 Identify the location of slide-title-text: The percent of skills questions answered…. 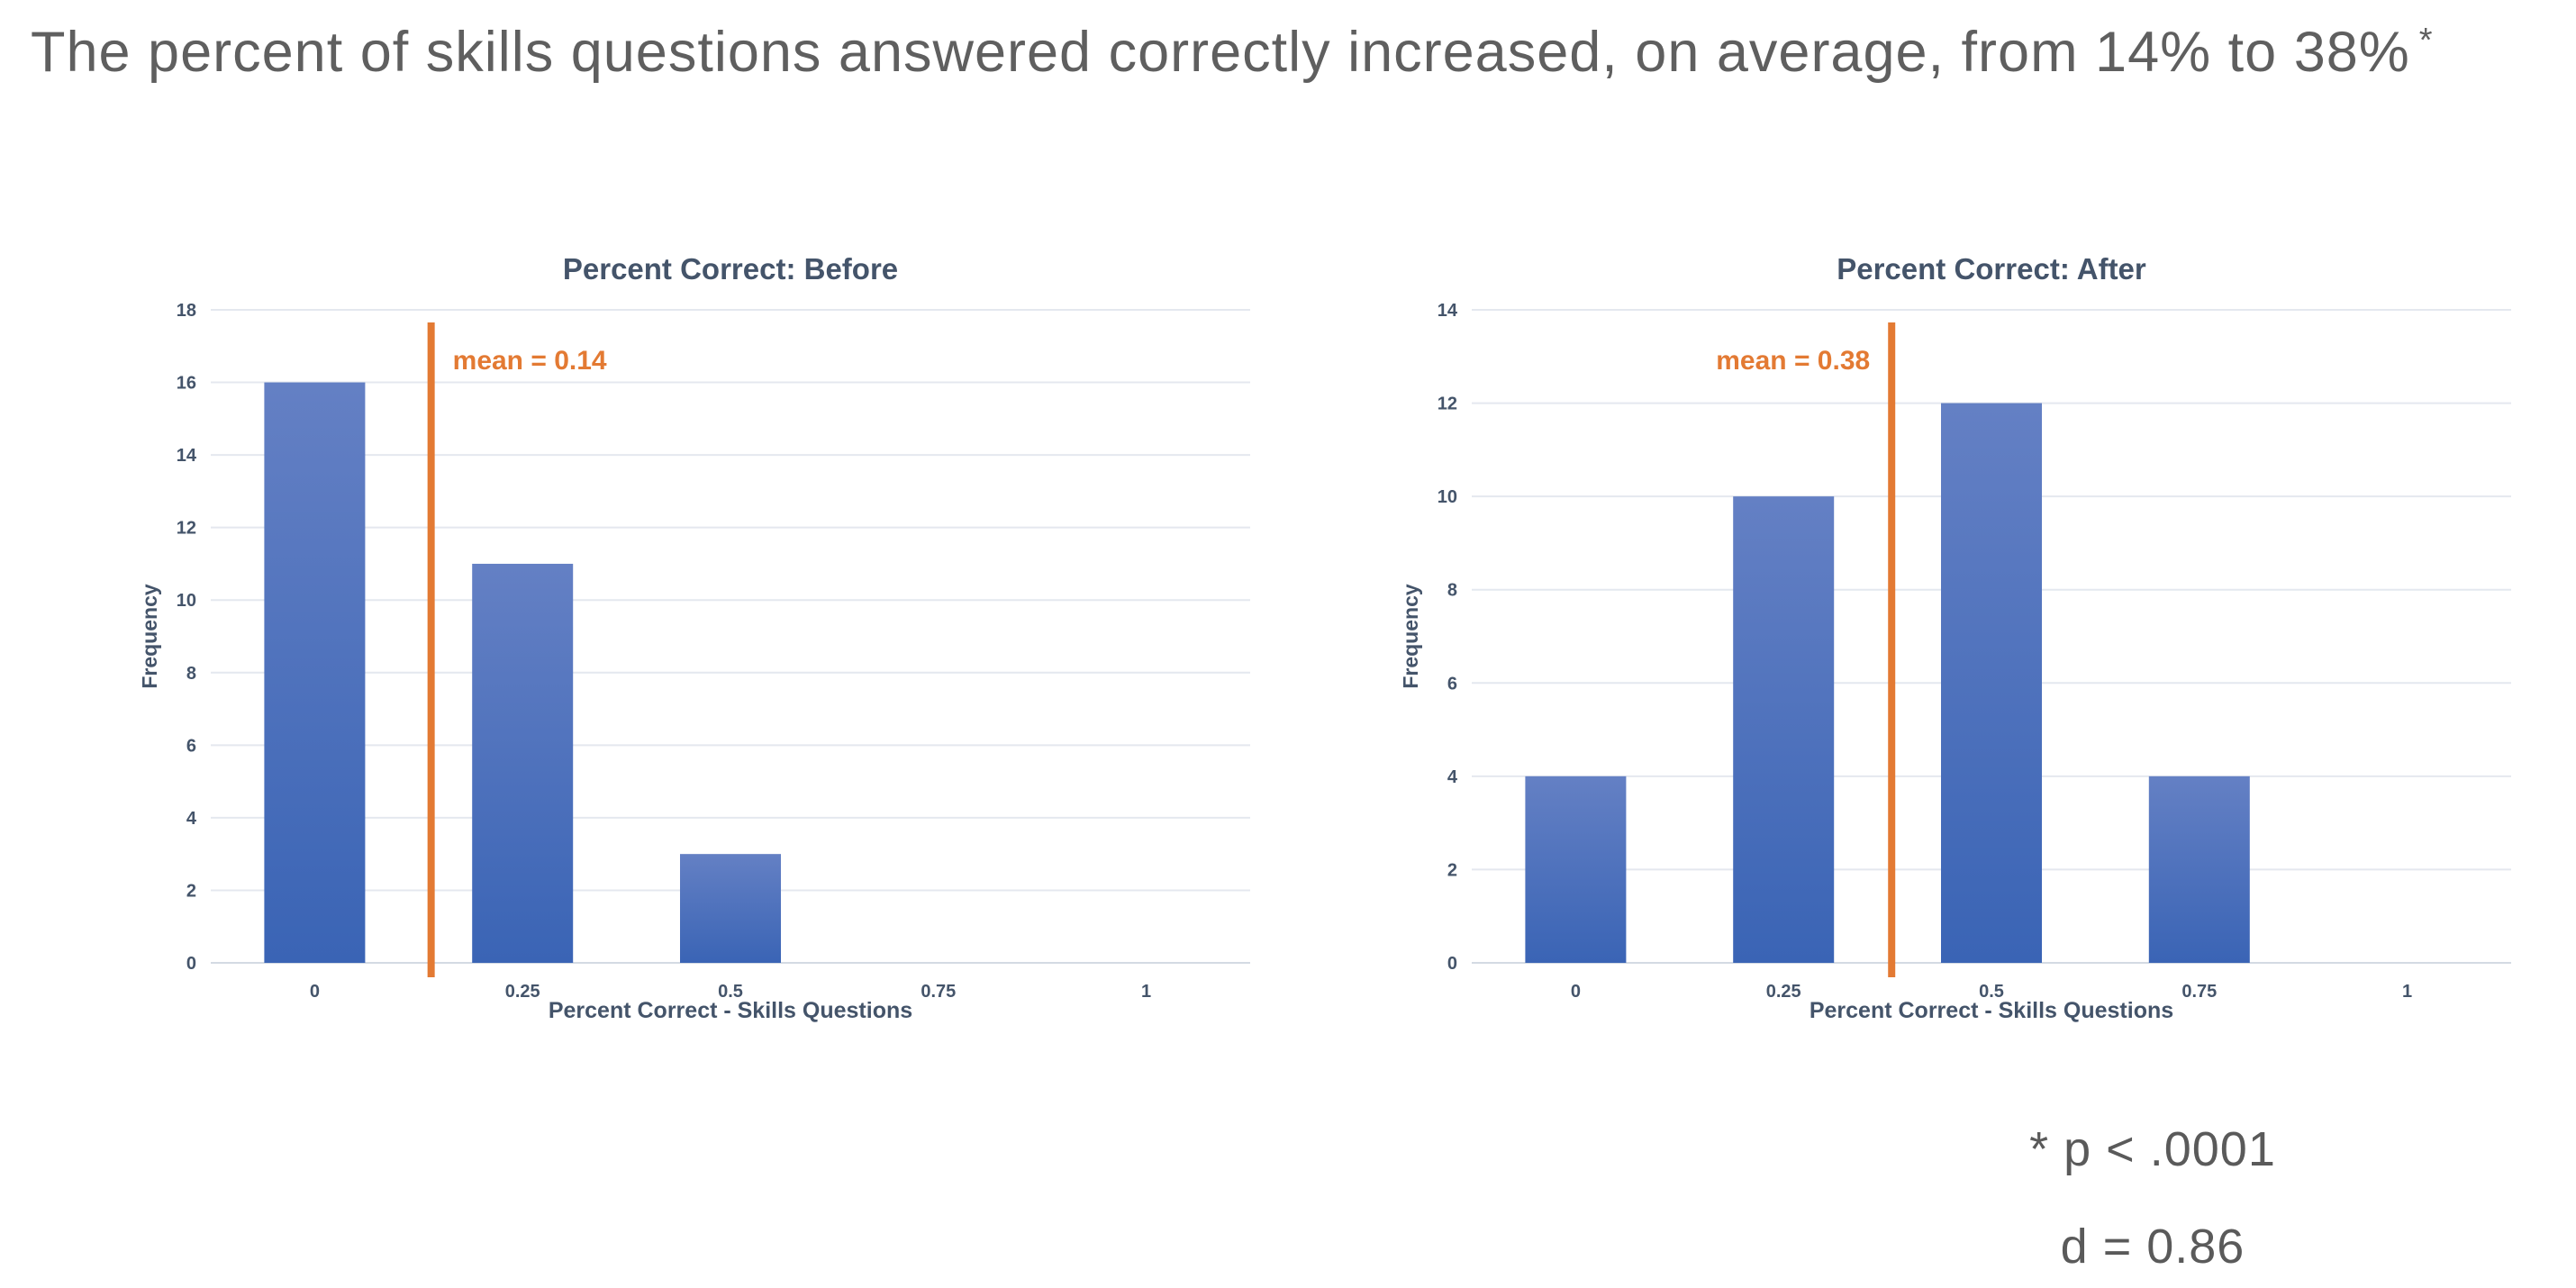
(1220, 52).